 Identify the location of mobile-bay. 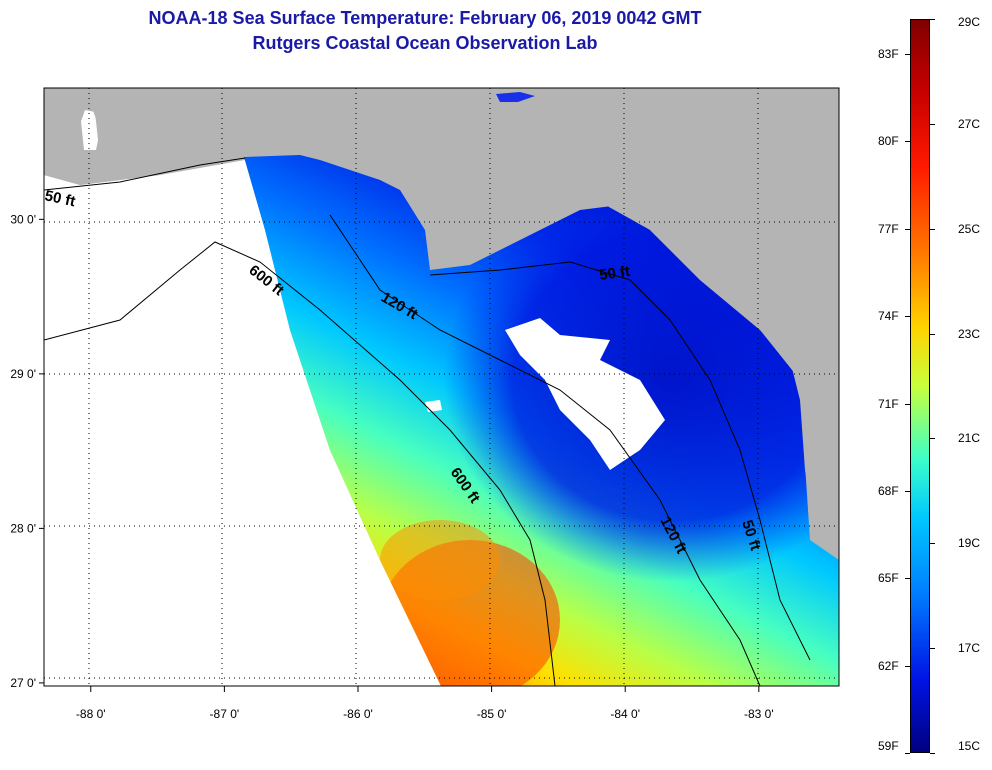
(90, 129).